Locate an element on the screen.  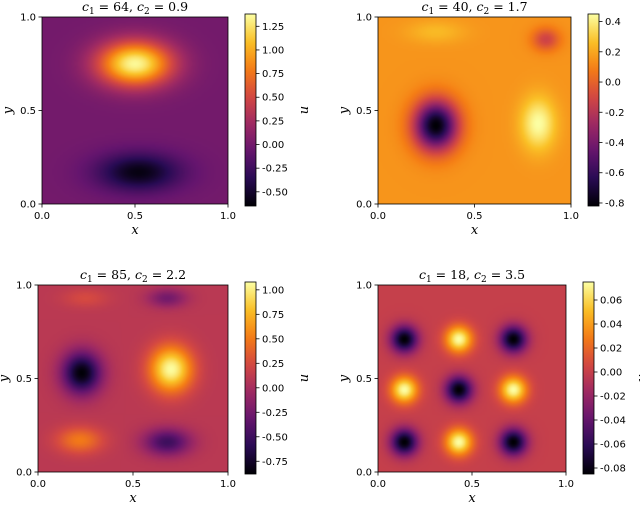
colorbar-tick-label: -0.08 is located at coordinates (613, 469).